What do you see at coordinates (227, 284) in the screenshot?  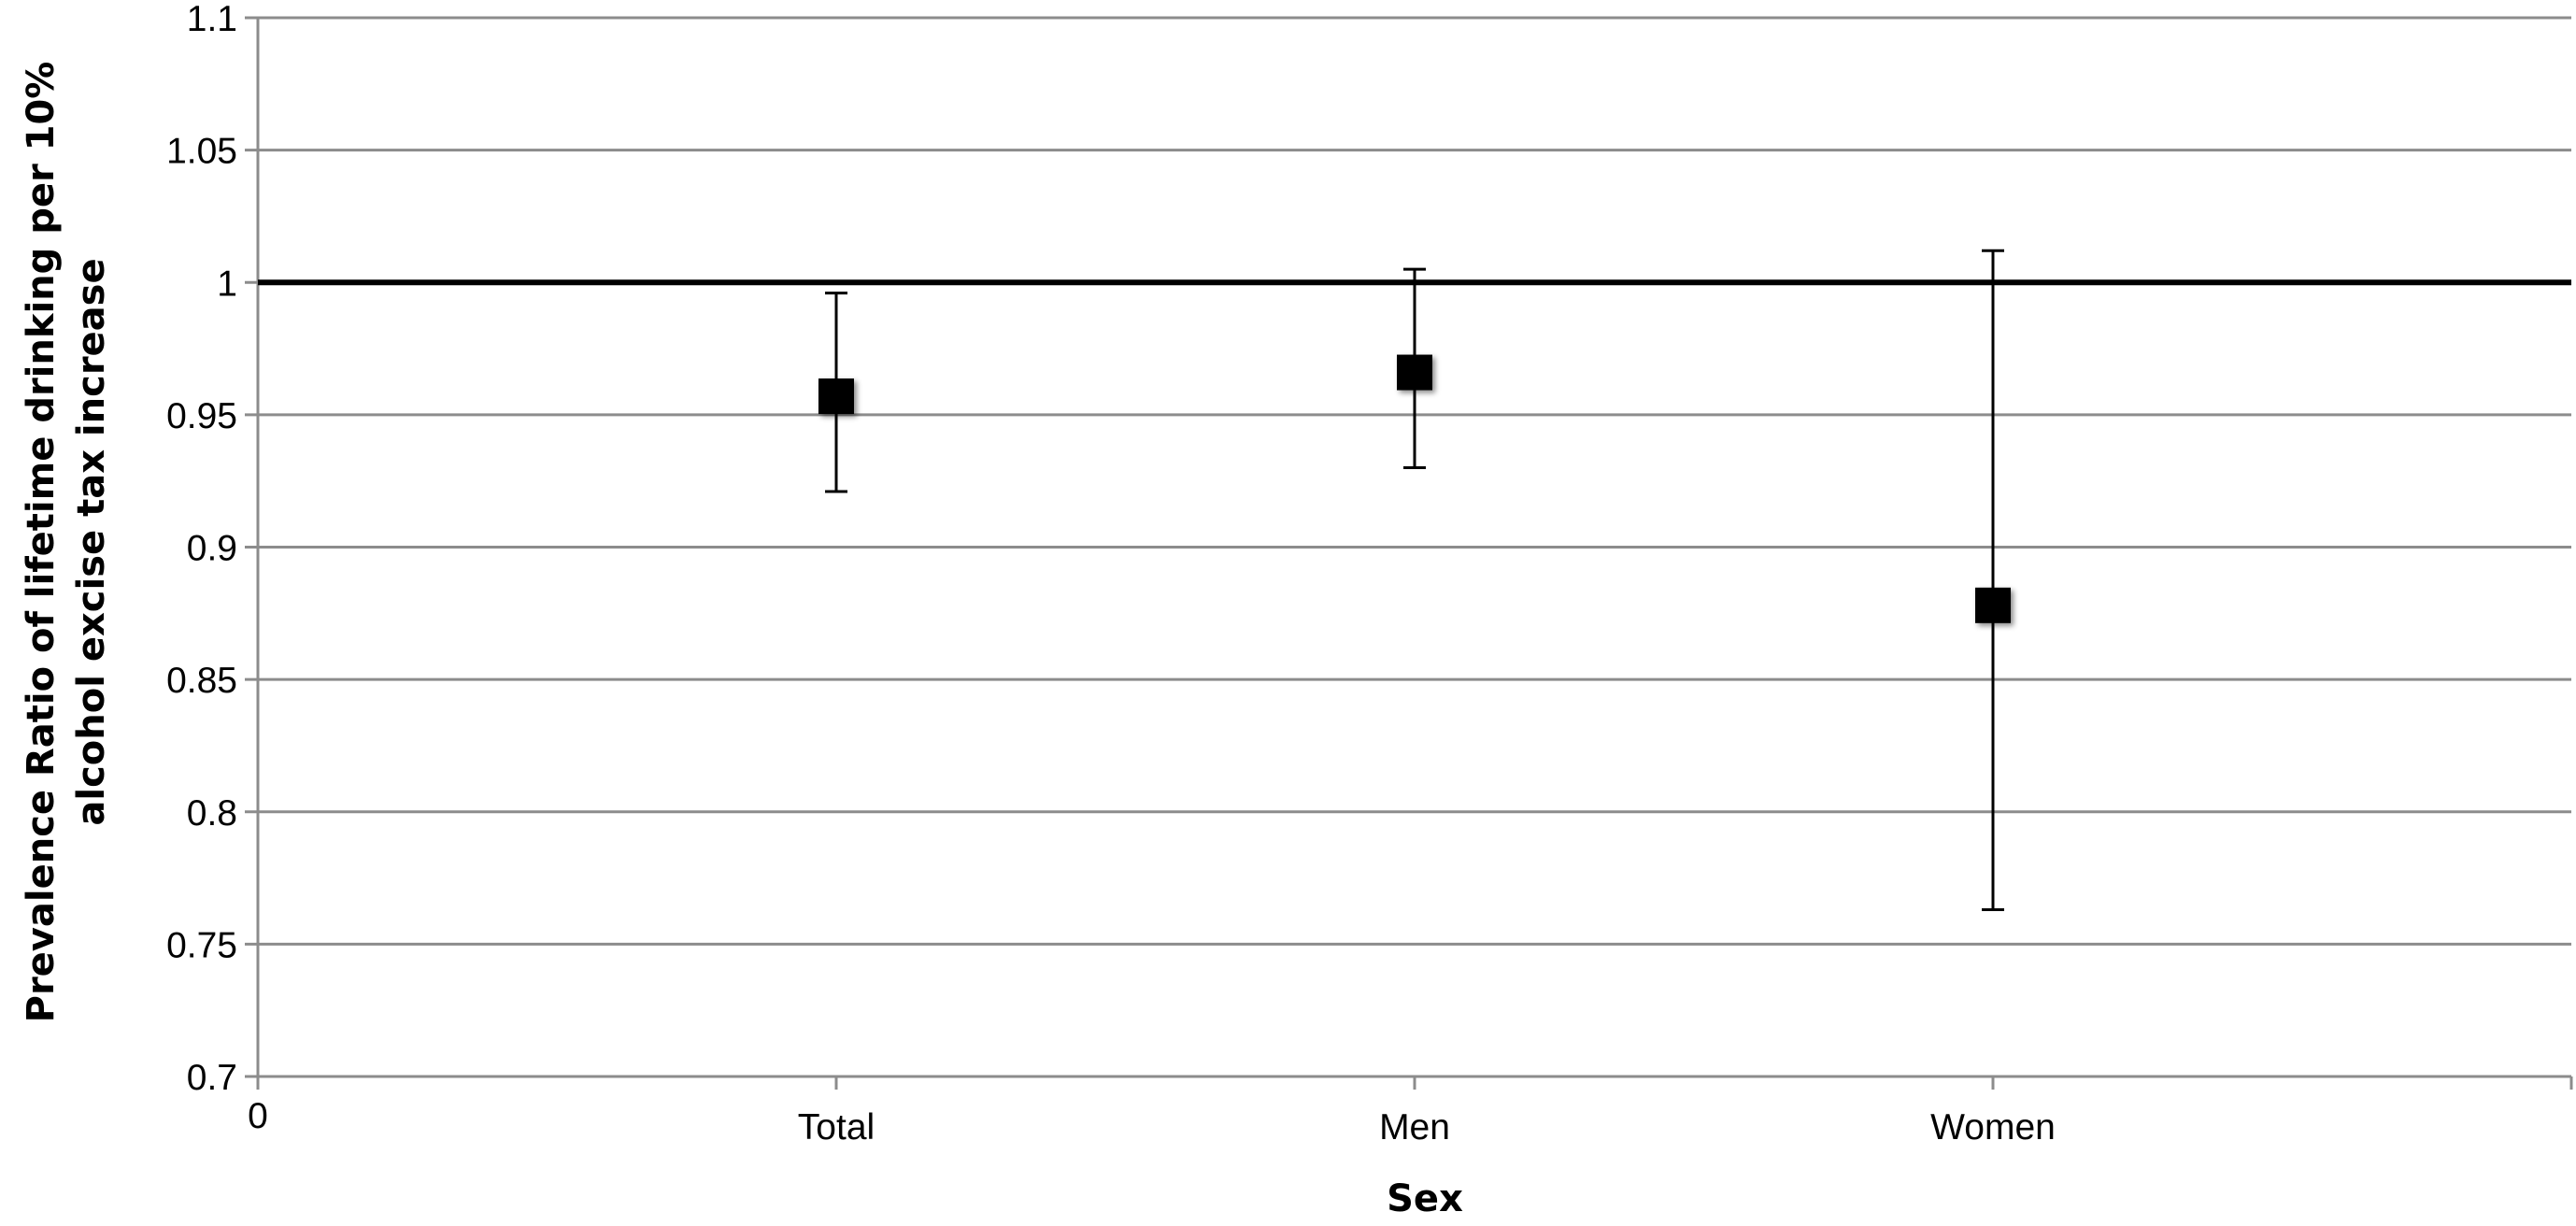 I see `y-tick-label: 1` at bounding box center [227, 284].